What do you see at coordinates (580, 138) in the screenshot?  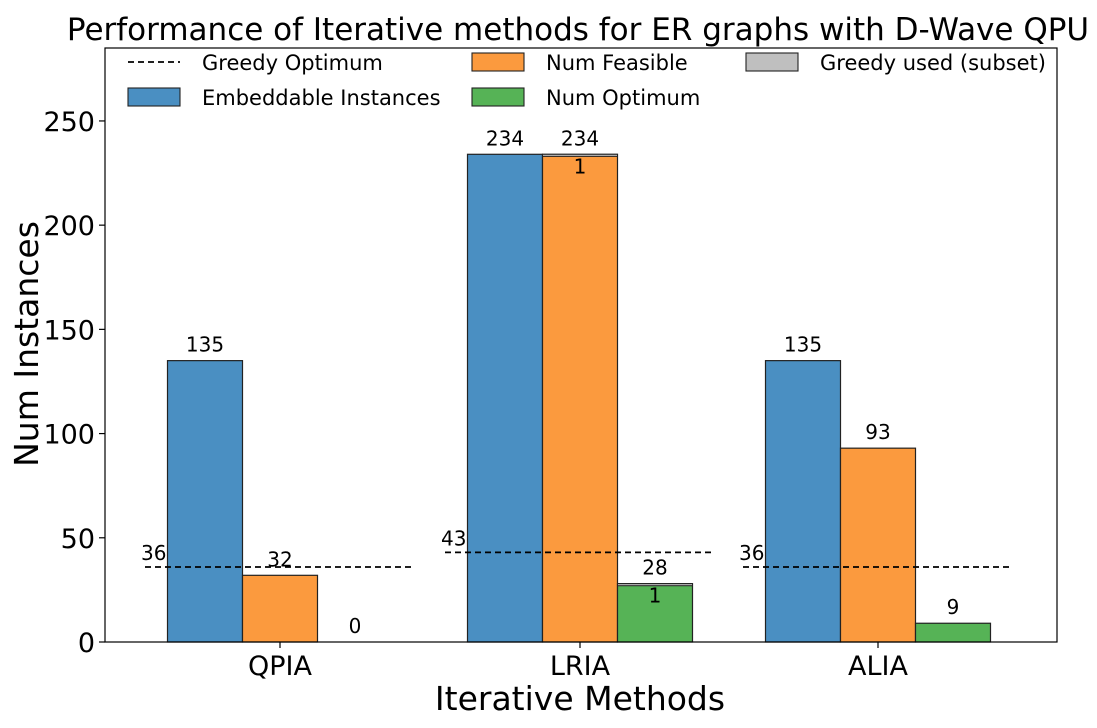 I see `data-label-num-feasible-lria: 234` at bounding box center [580, 138].